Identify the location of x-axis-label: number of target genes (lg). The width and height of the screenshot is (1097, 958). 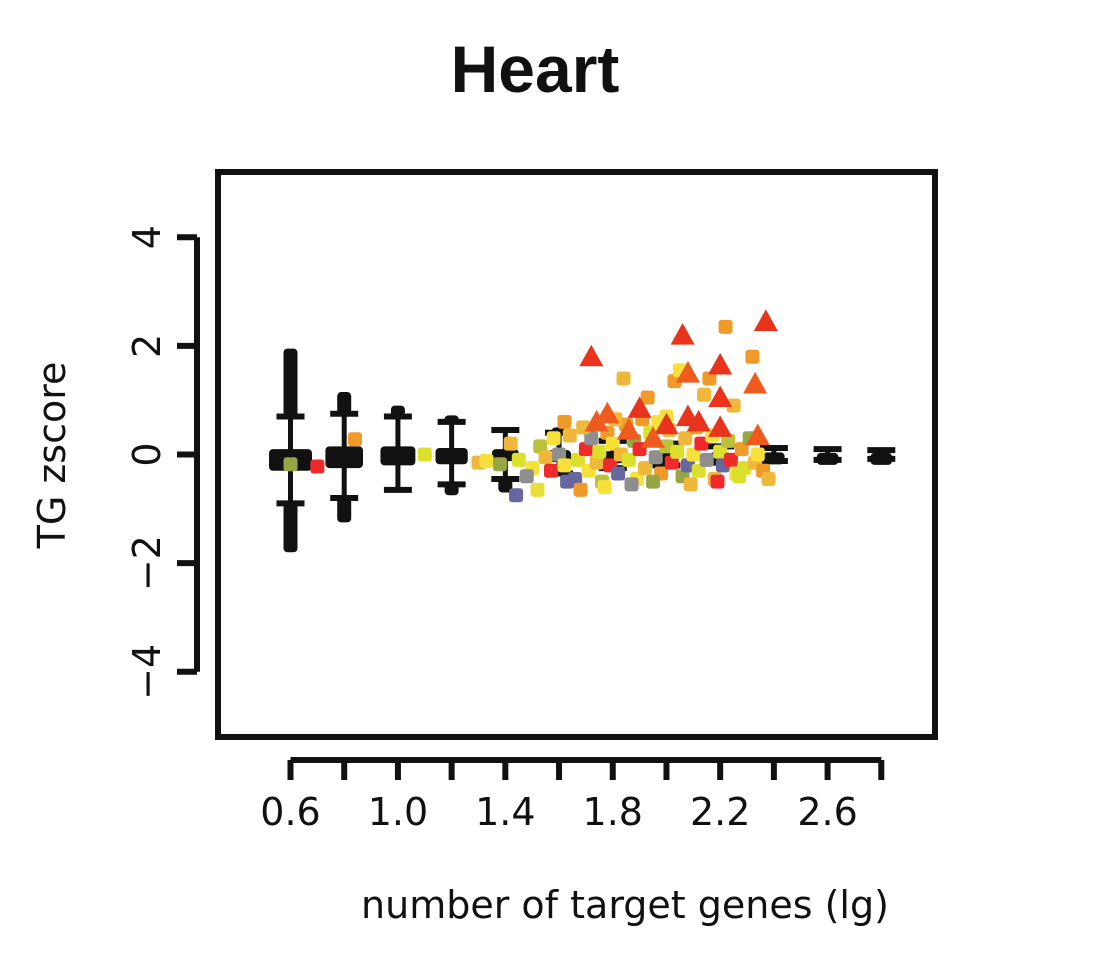
(625, 905).